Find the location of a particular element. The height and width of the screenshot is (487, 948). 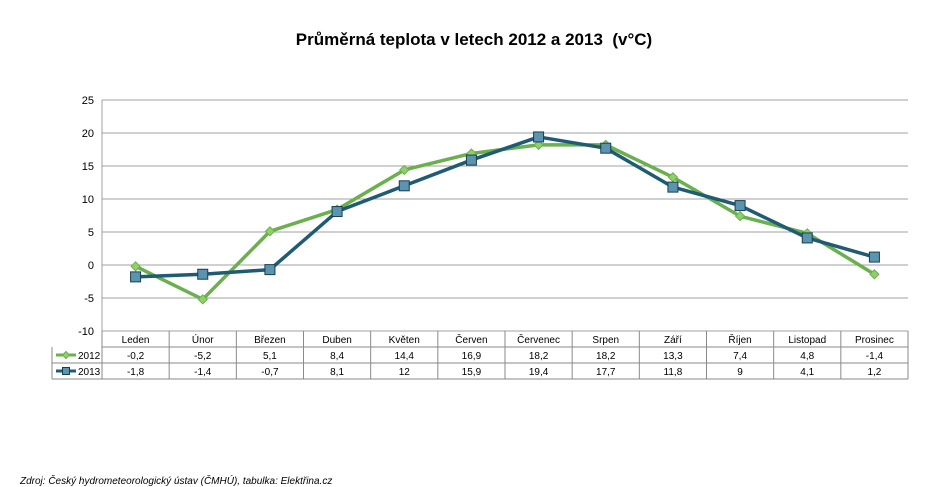

legend-marker-2013 is located at coordinates (66, 371).